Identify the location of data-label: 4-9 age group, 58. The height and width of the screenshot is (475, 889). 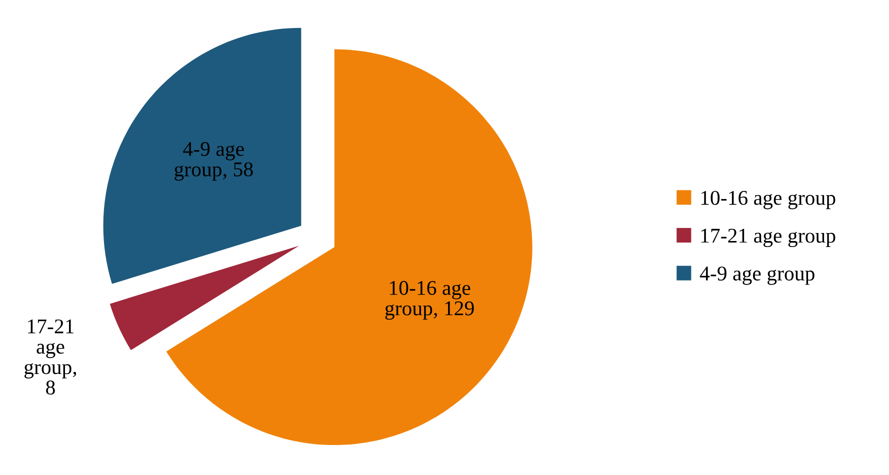
(213, 161).